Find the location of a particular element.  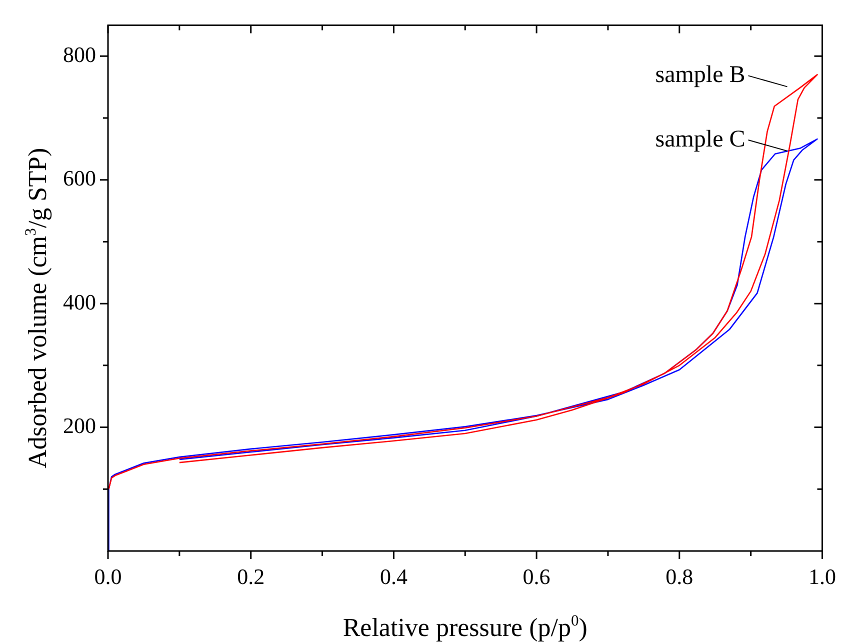

x-tick-label: 0.4 is located at coordinates (394, 576).